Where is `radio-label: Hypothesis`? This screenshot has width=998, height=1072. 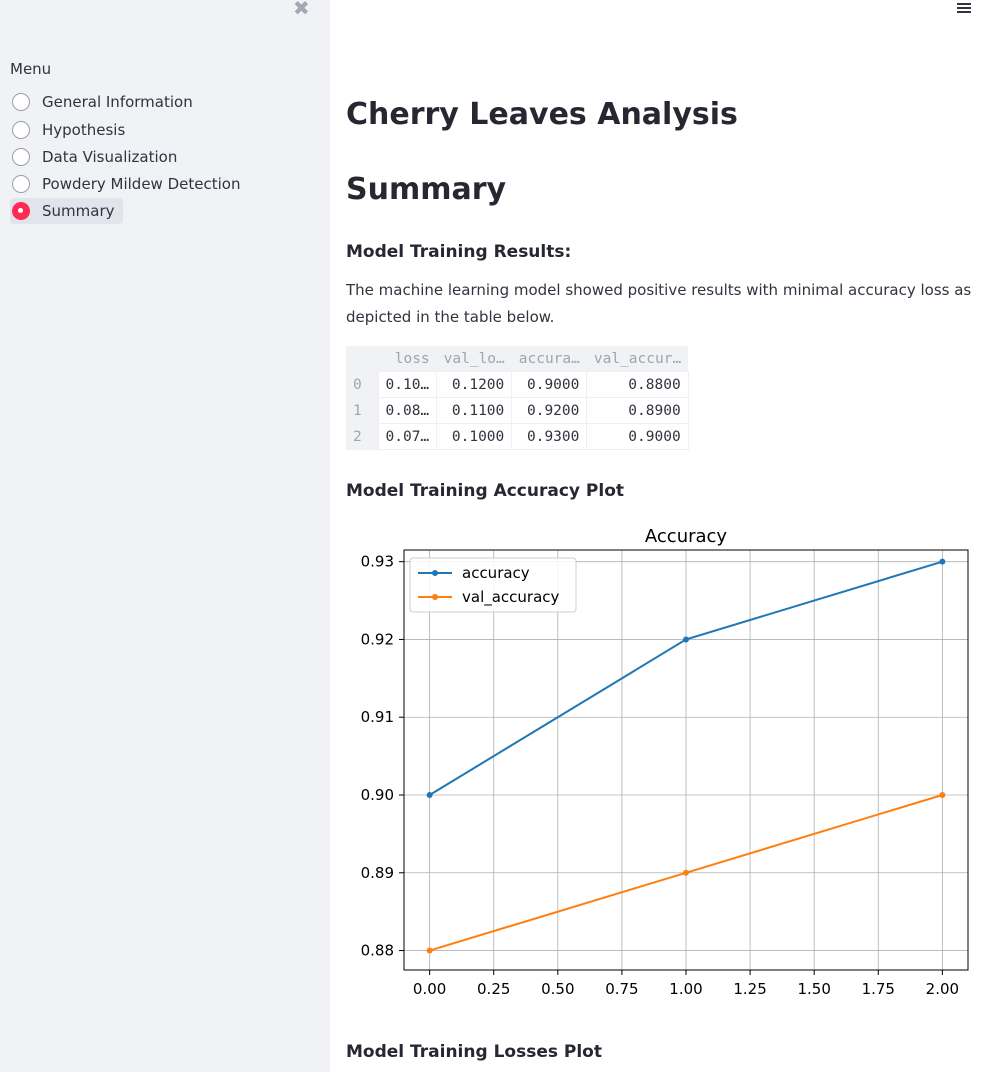 radio-label: Hypothesis is located at coordinates (84, 130).